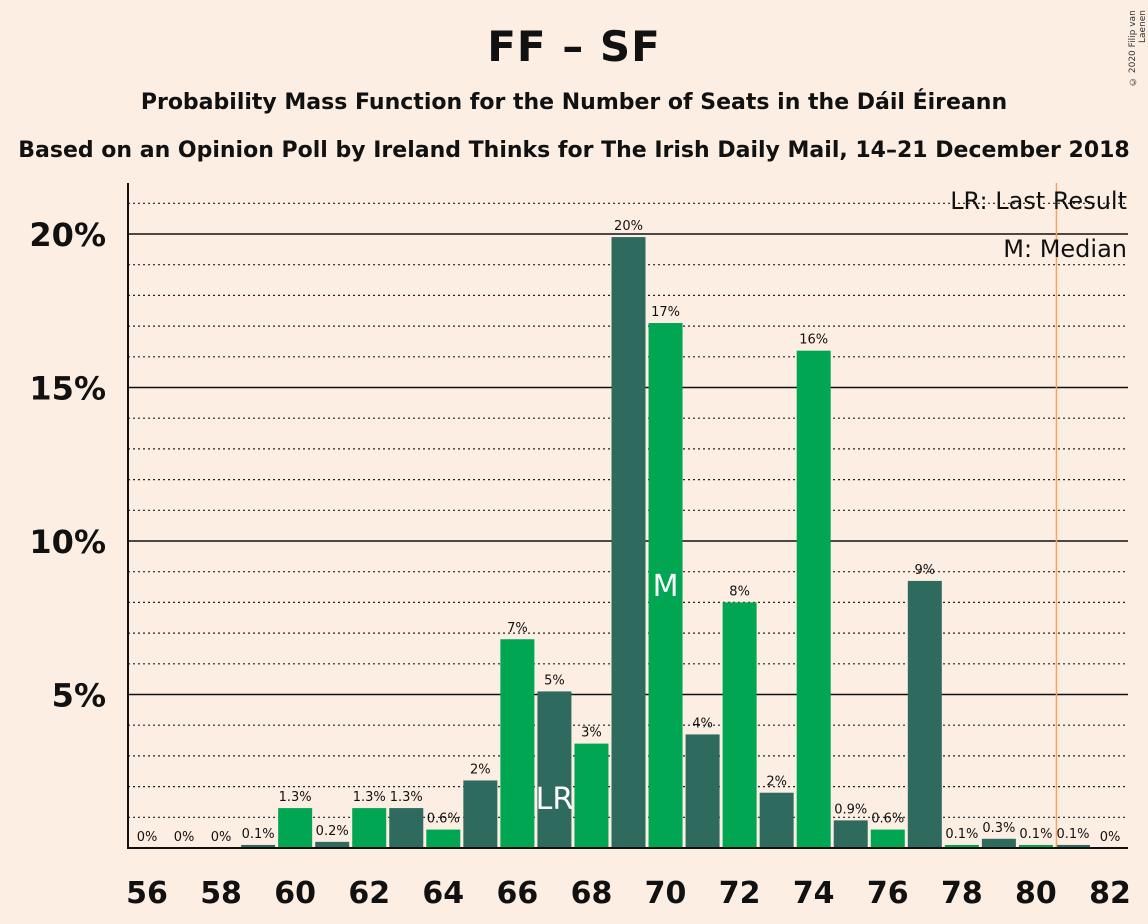  What do you see at coordinates (295, 893) in the screenshot?
I see `x-tick-label: 60` at bounding box center [295, 893].